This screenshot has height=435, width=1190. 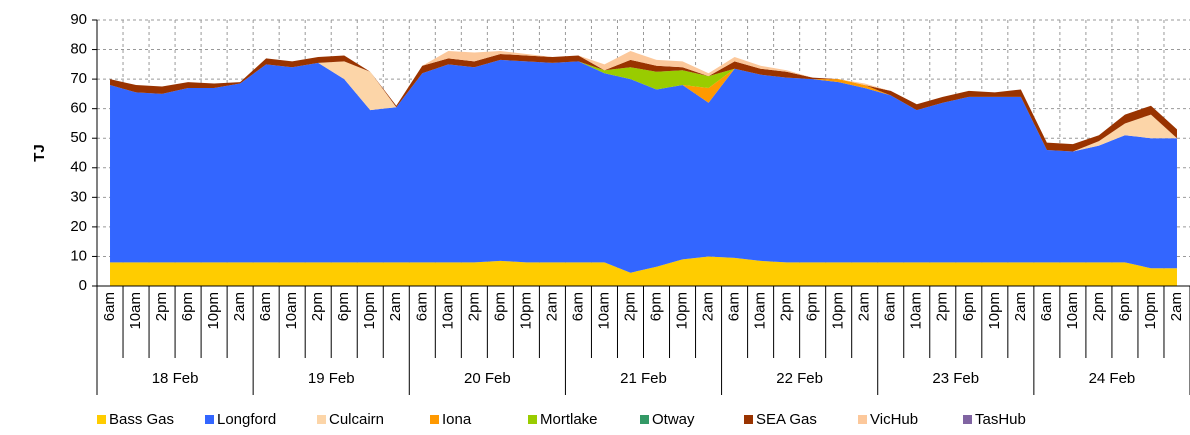 What do you see at coordinates (78, 108) in the screenshot?
I see `y-tick-label: 60` at bounding box center [78, 108].